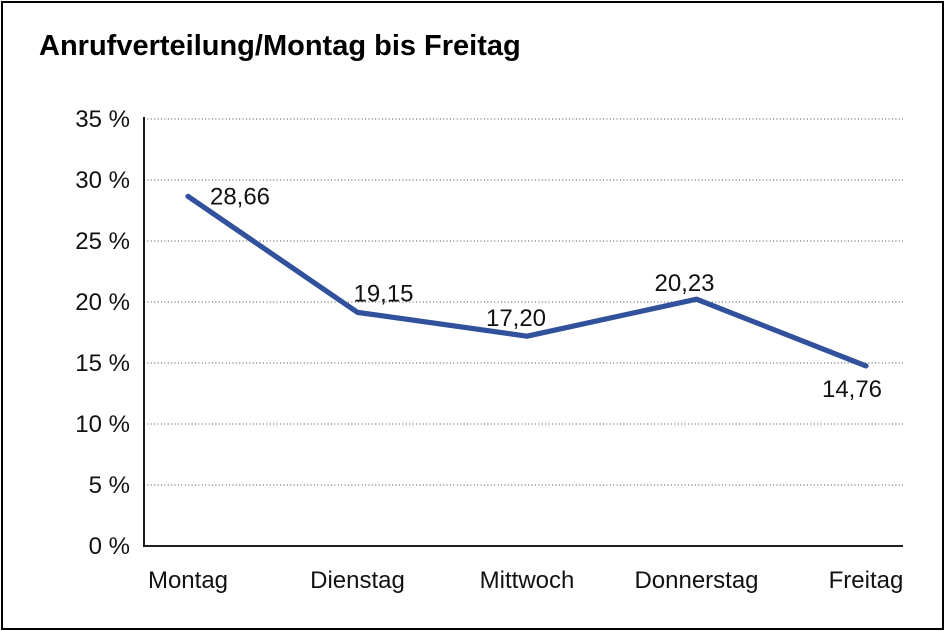 The width and height of the screenshot is (945, 631). Describe the element at coordinates (102, 119) in the screenshot. I see `y-tick-label: 35 %` at that location.